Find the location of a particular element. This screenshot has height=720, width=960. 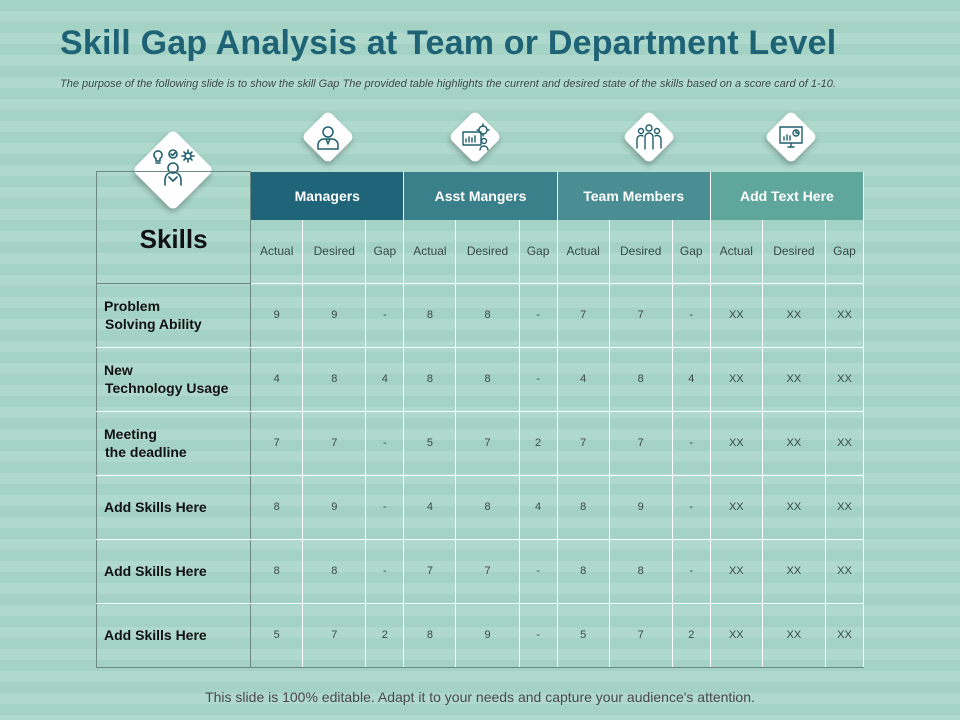

group-header-asst-managers: Asst Mangers is located at coordinates (480, 195).